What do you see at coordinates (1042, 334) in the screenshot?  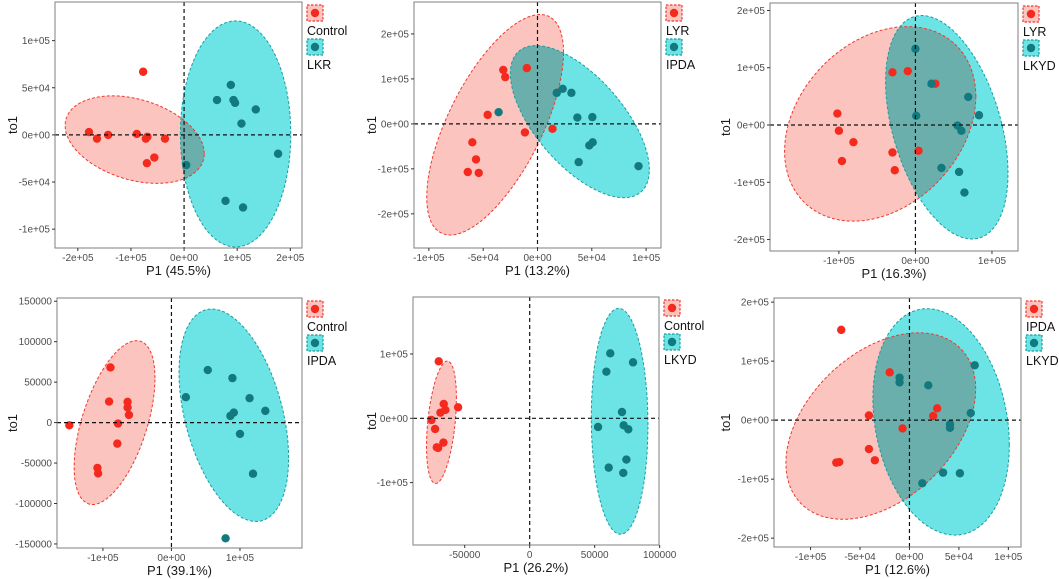 I see `legend: IPDA LKYD` at bounding box center [1042, 334].